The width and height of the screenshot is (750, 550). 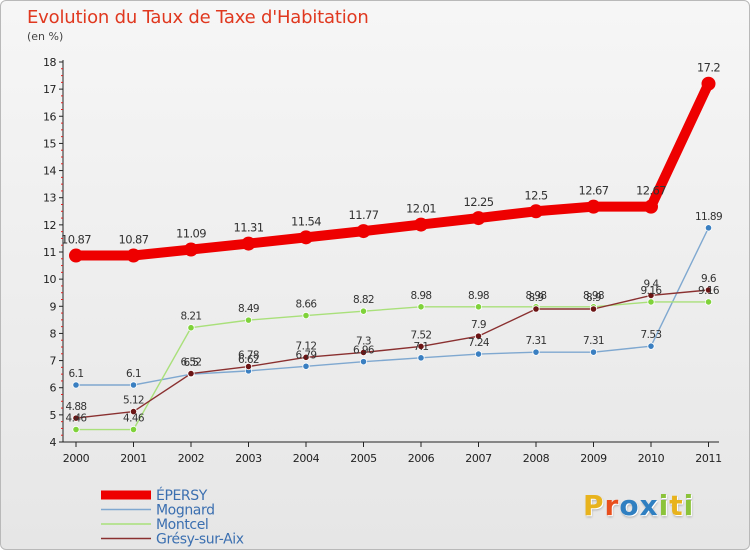 What do you see at coordinates (421, 458) in the screenshot?
I see `x-tick-label: 2006` at bounding box center [421, 458].